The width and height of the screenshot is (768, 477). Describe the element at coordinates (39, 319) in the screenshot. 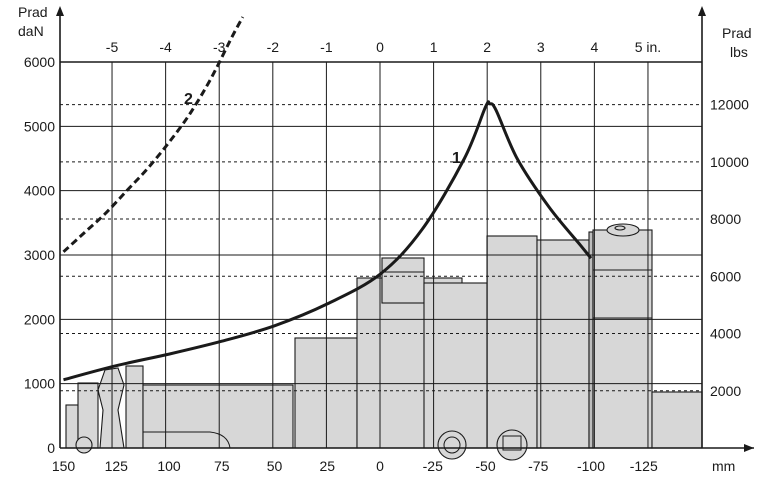

I see `y-left-tick-label: 2000` at that location.